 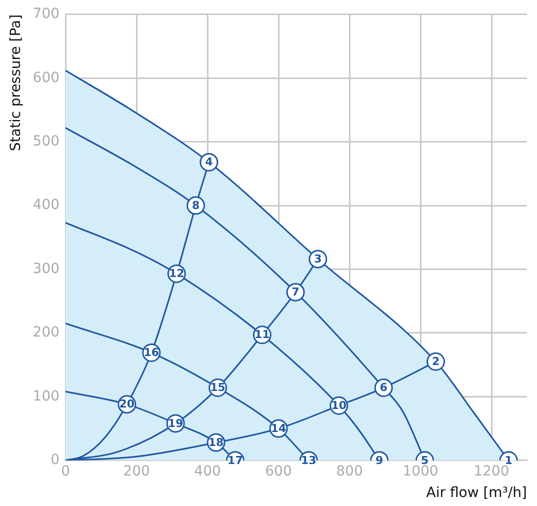 What do you see at coordinates (55, 460) in the screenshot?
I see `y-tick-label: 0` at bounding box center [55, 460].